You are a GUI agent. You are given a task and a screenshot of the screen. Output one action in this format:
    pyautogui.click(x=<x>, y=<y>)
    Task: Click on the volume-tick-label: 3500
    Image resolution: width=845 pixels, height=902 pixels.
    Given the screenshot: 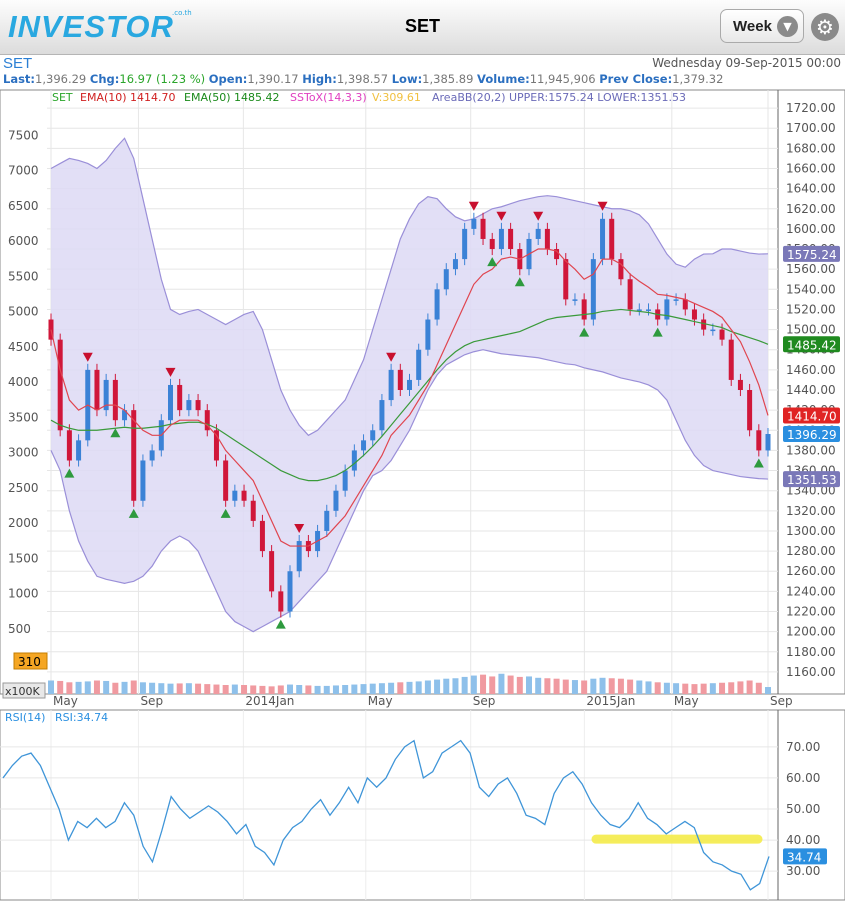 What is the action you would take?
    pyautogui.click(x=23, y=417)
    